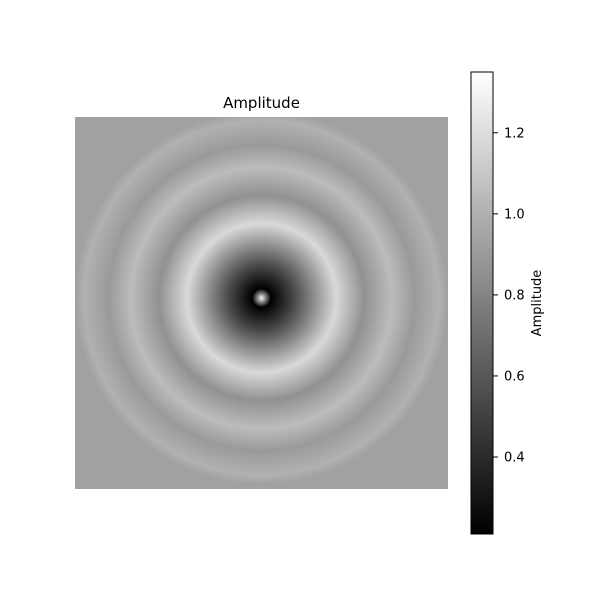  Describe the element at coordinates (261, 103) in the screenshot. I see `plot-title: Amplitude` at that location.